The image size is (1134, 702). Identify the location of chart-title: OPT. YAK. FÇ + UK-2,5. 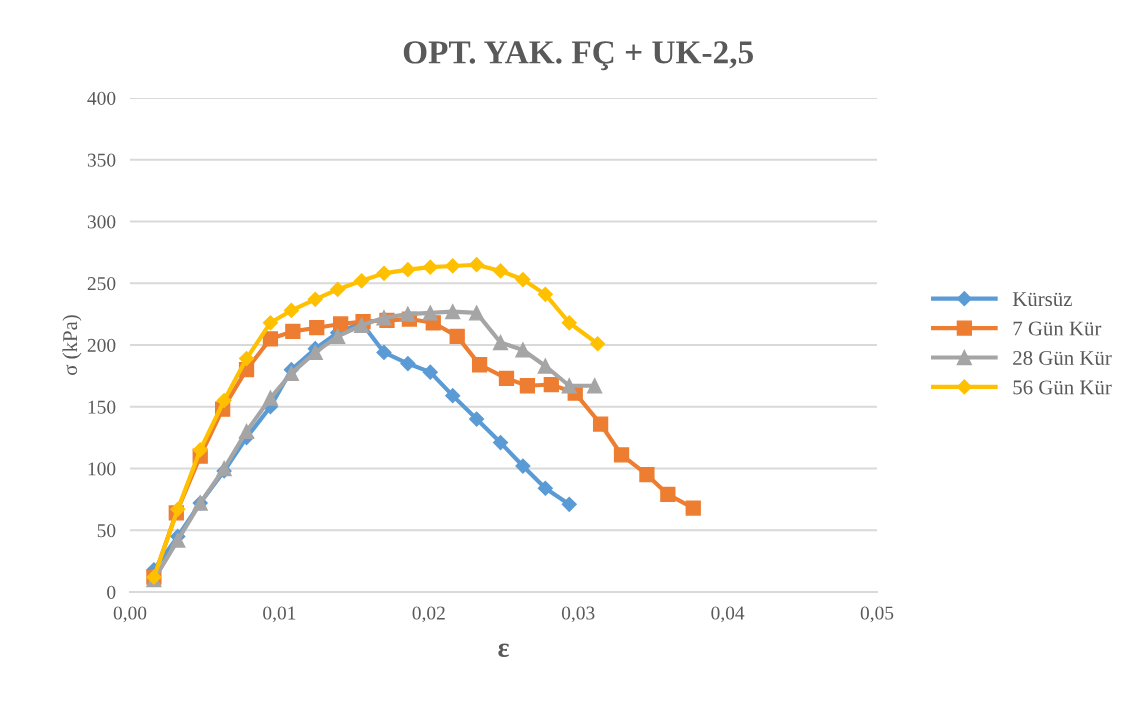
(578, 56).